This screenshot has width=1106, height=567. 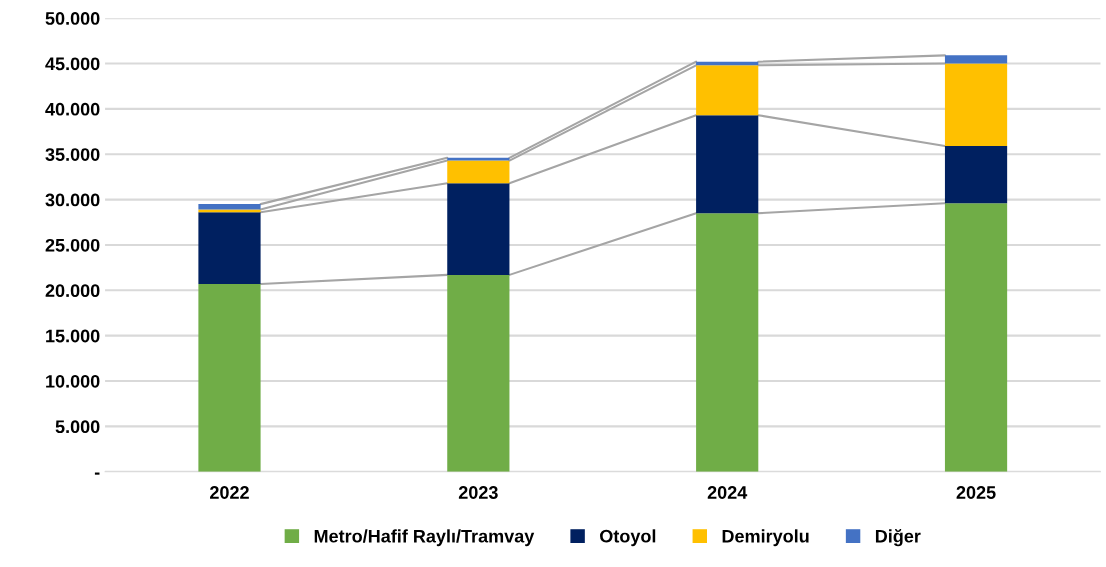 I want to click on legend-label: Metro/Hafif Raylı/Tramvay, so click(x=424, y=538).